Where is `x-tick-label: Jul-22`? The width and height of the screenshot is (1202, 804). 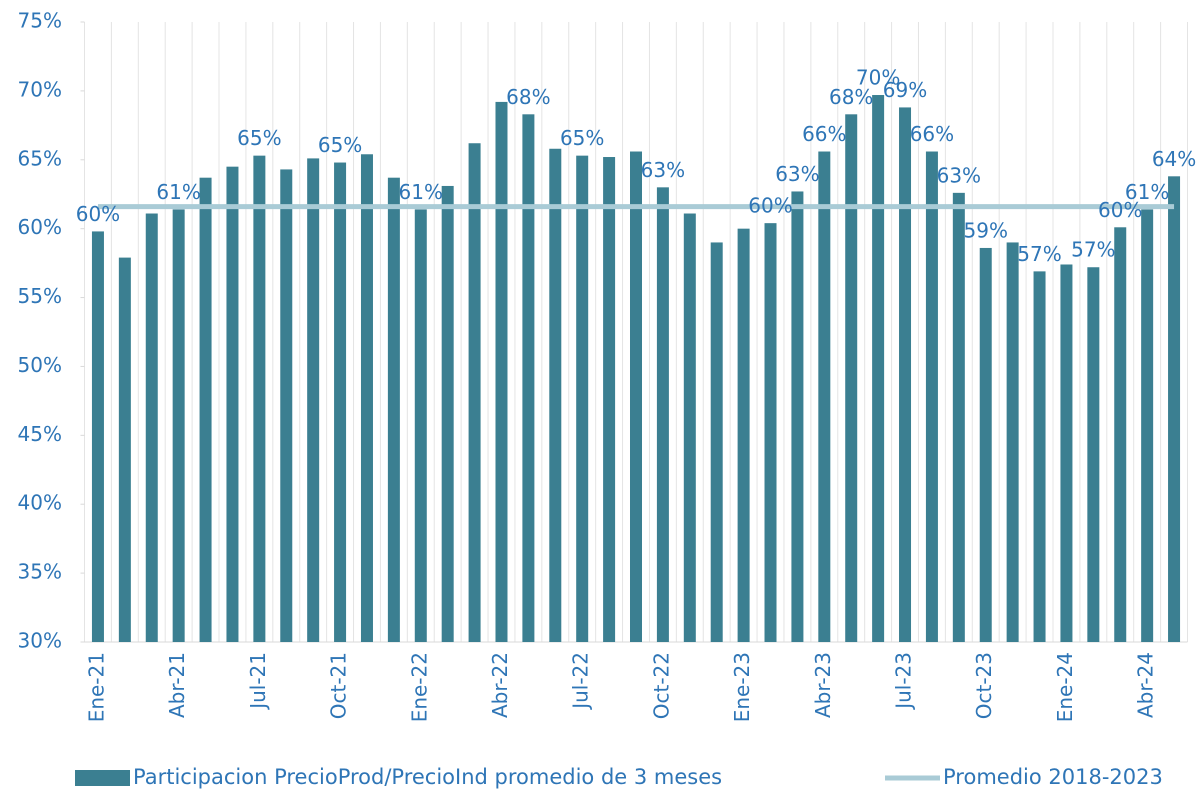
x-tick-label: Jul-22 is located at coordinates (581, 681).